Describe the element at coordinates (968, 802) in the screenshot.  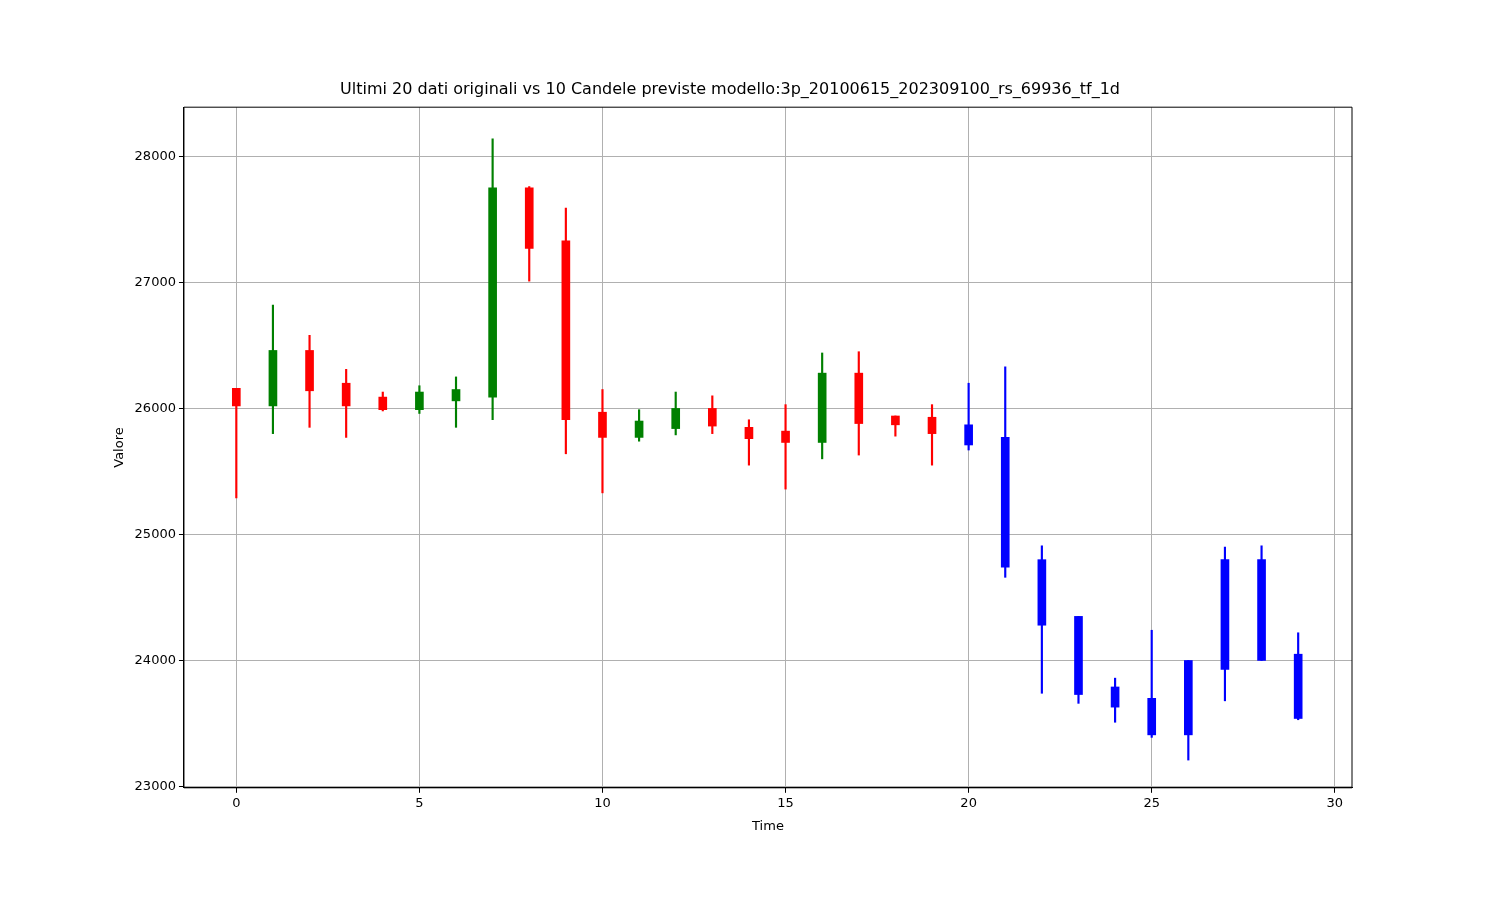
I see `x-tick-label: 20` at that location.